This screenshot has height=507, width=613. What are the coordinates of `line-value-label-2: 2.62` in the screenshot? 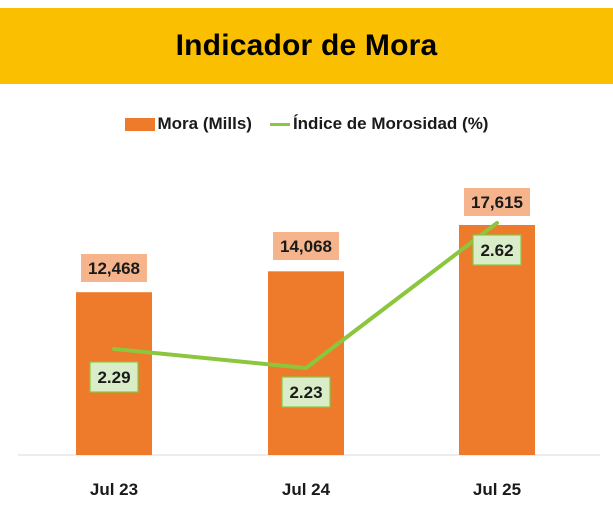 It's located at (496, 250).